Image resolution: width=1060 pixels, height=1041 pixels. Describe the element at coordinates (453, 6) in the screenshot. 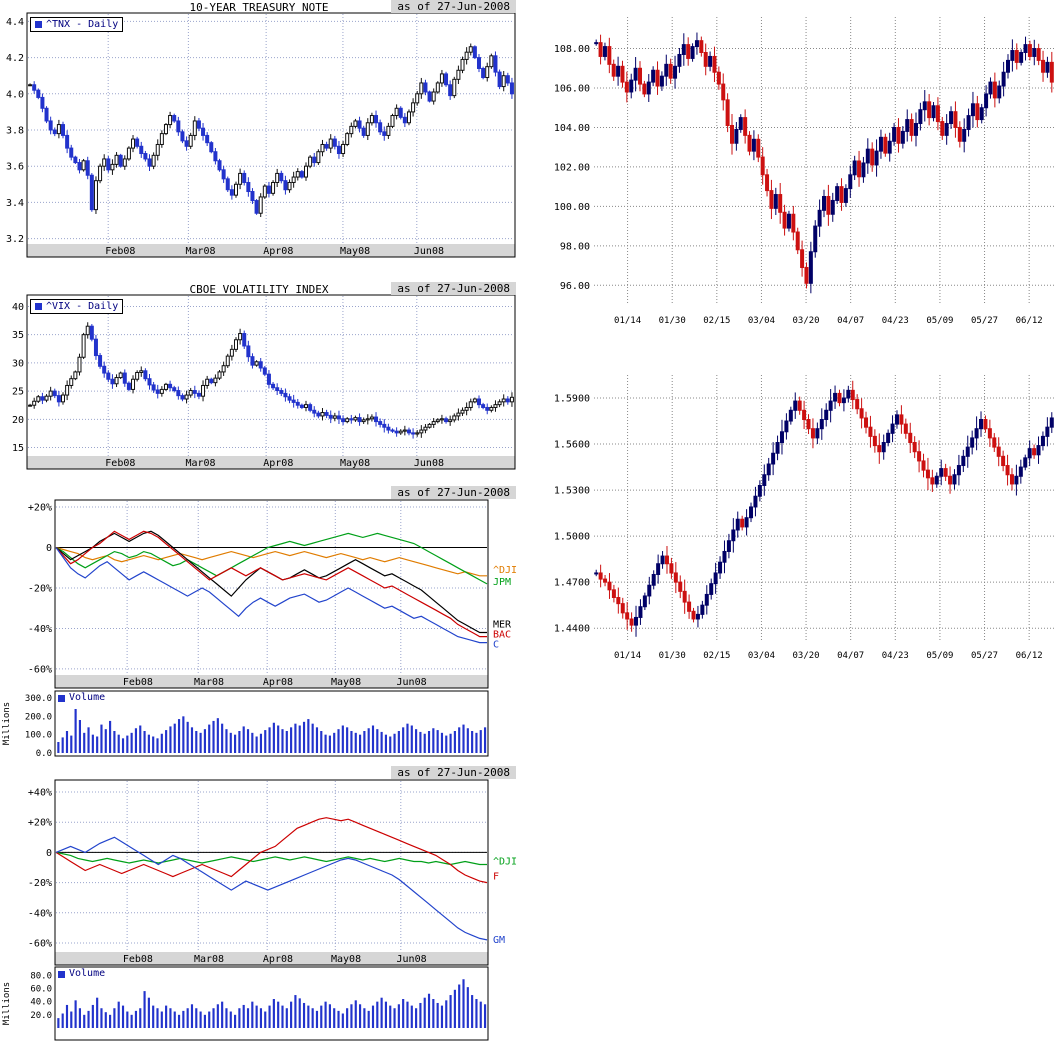

I see `treasury-asof-label: as of 27-Jun-2008` at that location.